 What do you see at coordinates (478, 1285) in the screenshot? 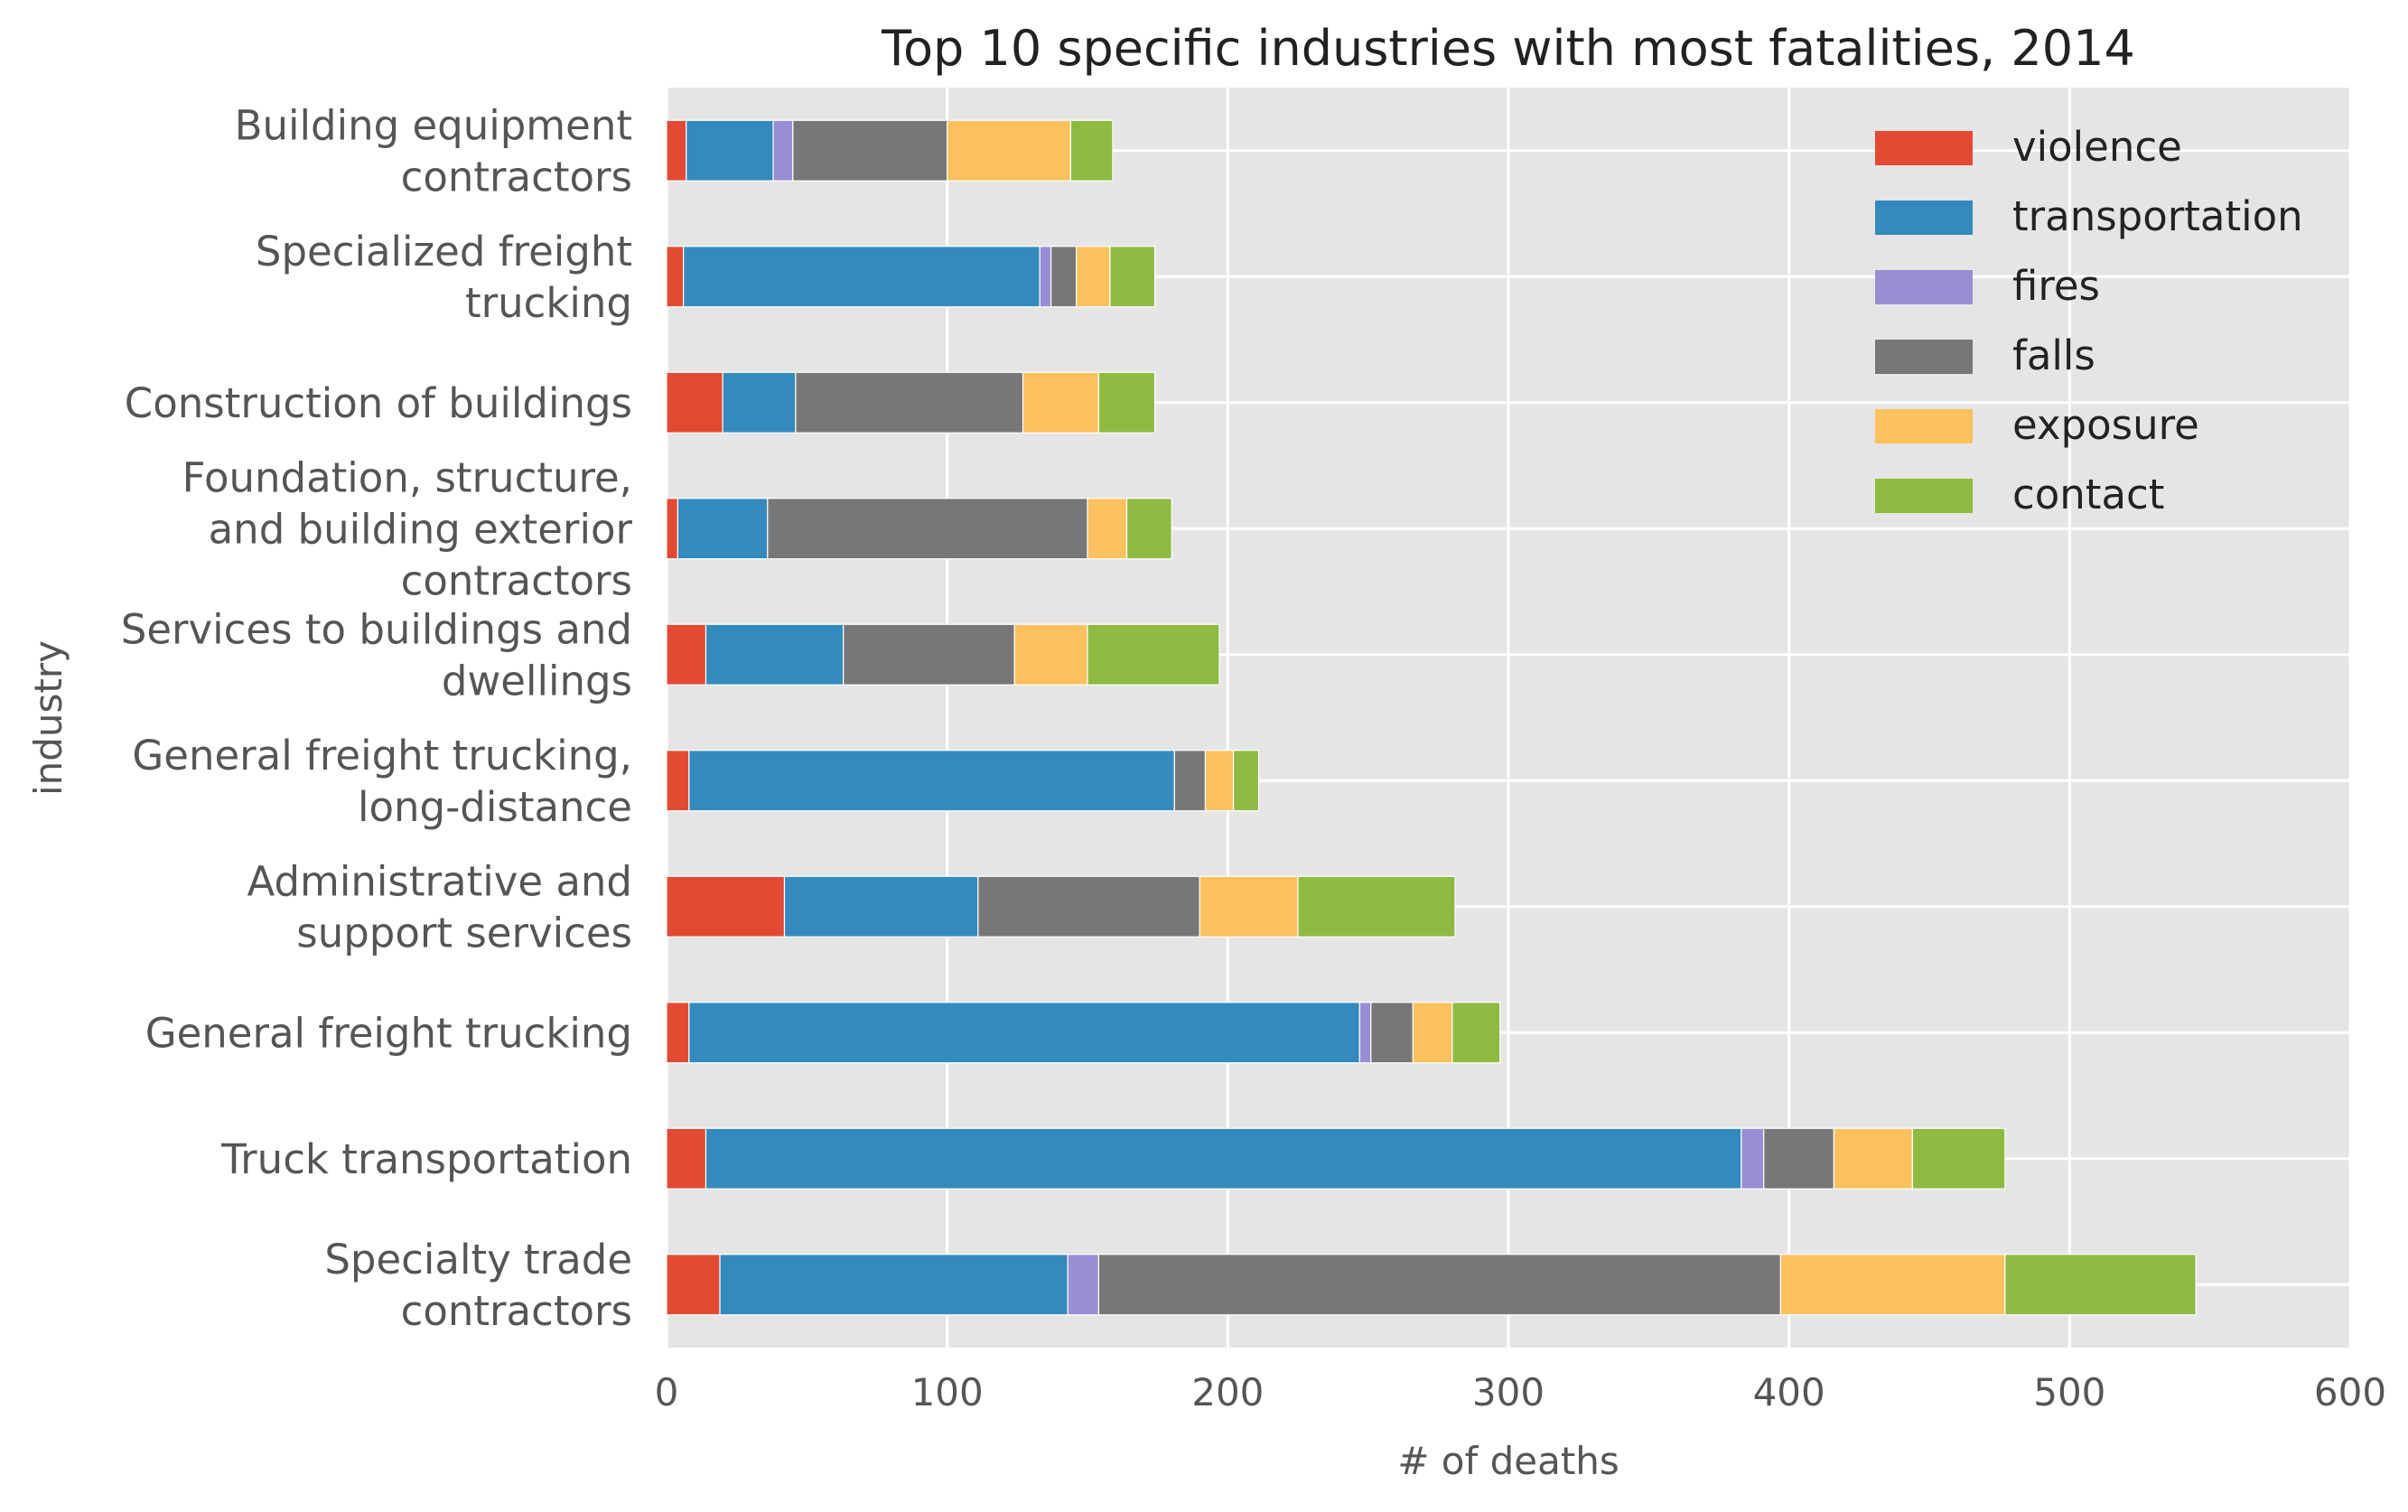
I see `y-tick-label: Specialty trade contractors` at bounding box center [478, 1285].